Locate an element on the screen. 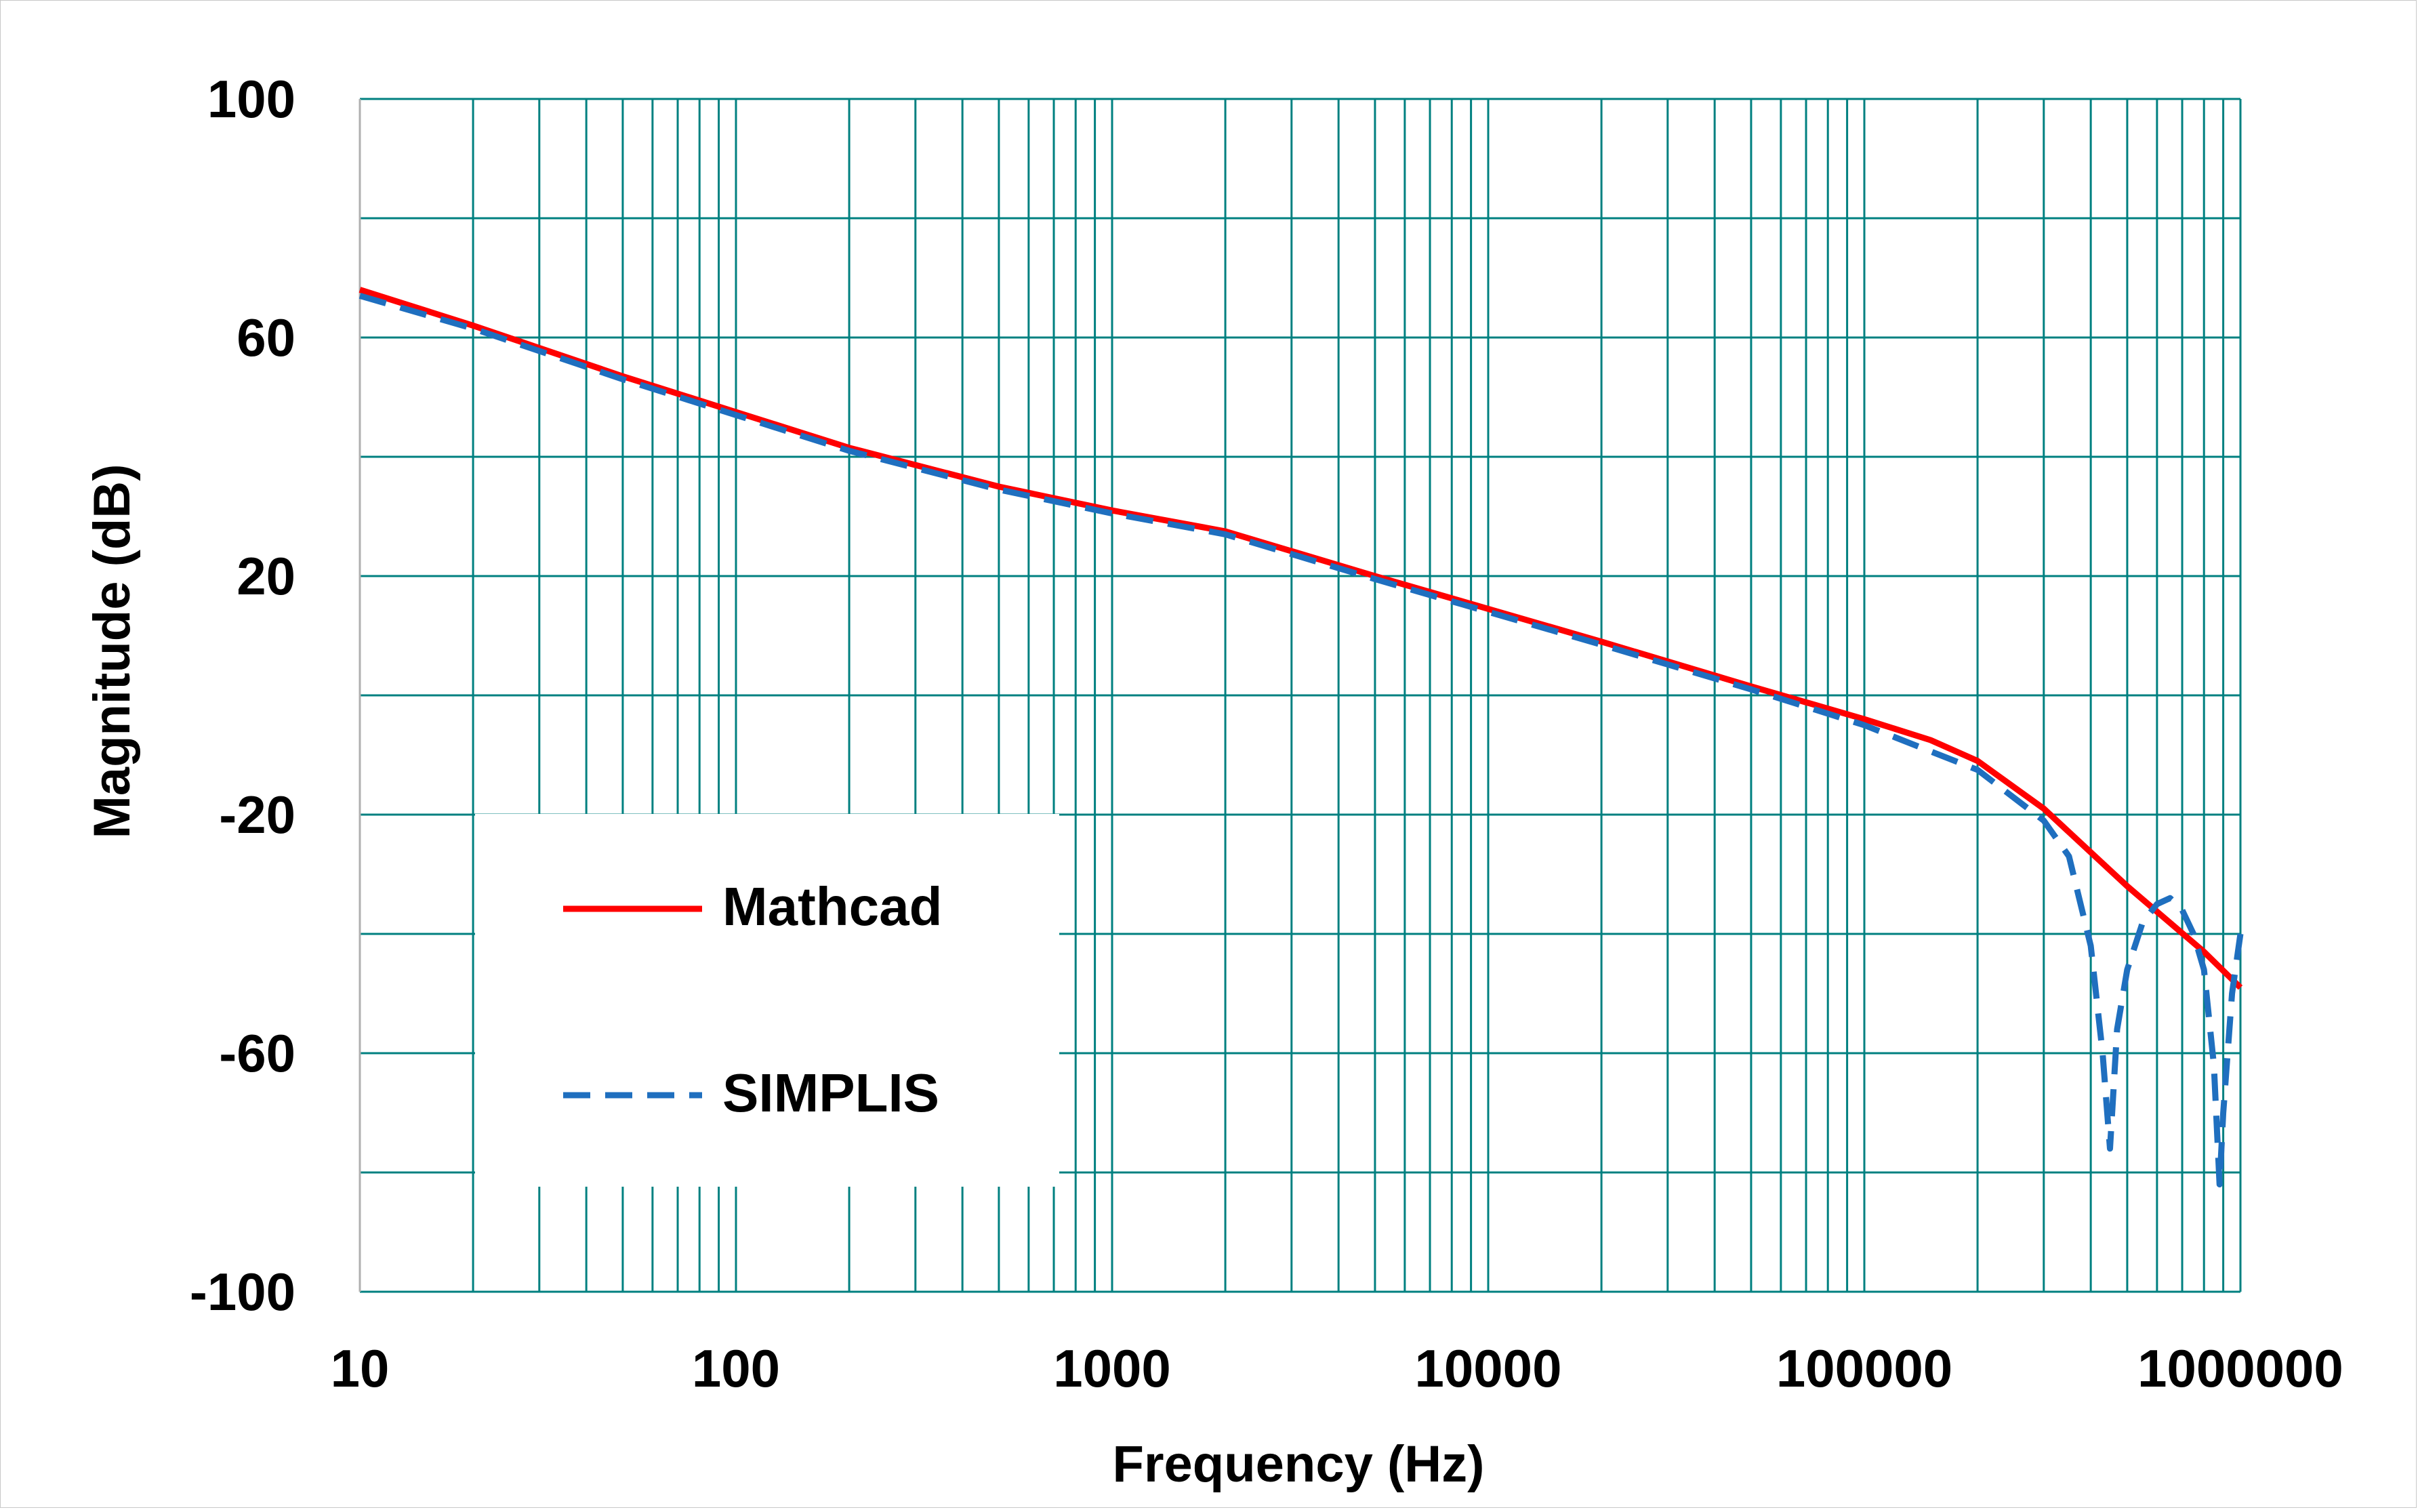 This screenshot has width=2418, height=1512. x-tick-label: 1000 is located at coordinates (1112, 1368).